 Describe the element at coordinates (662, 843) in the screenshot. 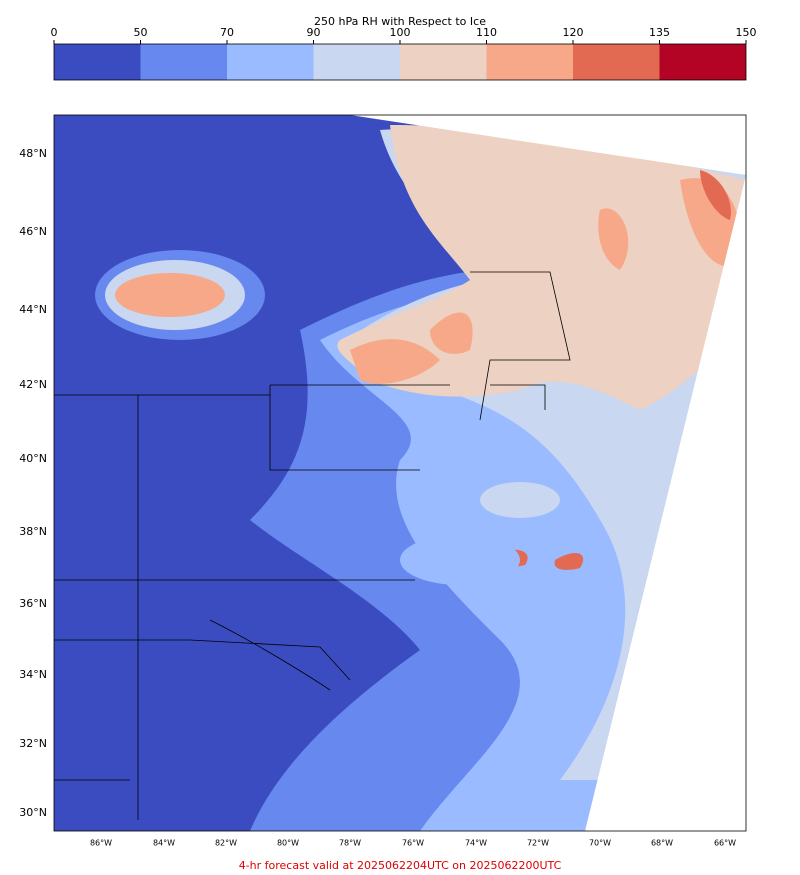

I see `lon-label: 68°W` at that location.